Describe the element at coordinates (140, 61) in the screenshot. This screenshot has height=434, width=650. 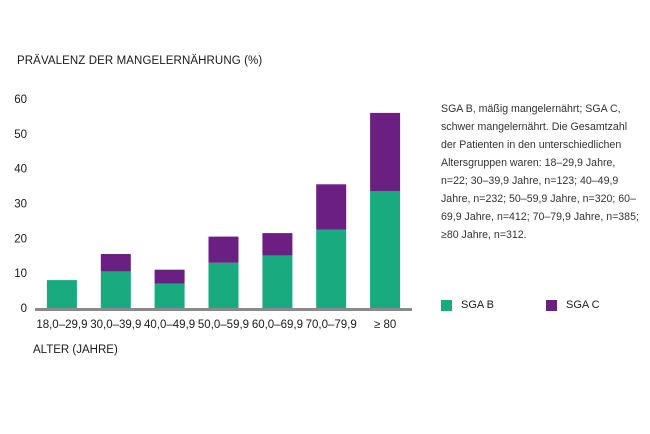
I see `chart-title: PRÄVALENZ DER MANGELERNÄHRUNG (%)` at that location.